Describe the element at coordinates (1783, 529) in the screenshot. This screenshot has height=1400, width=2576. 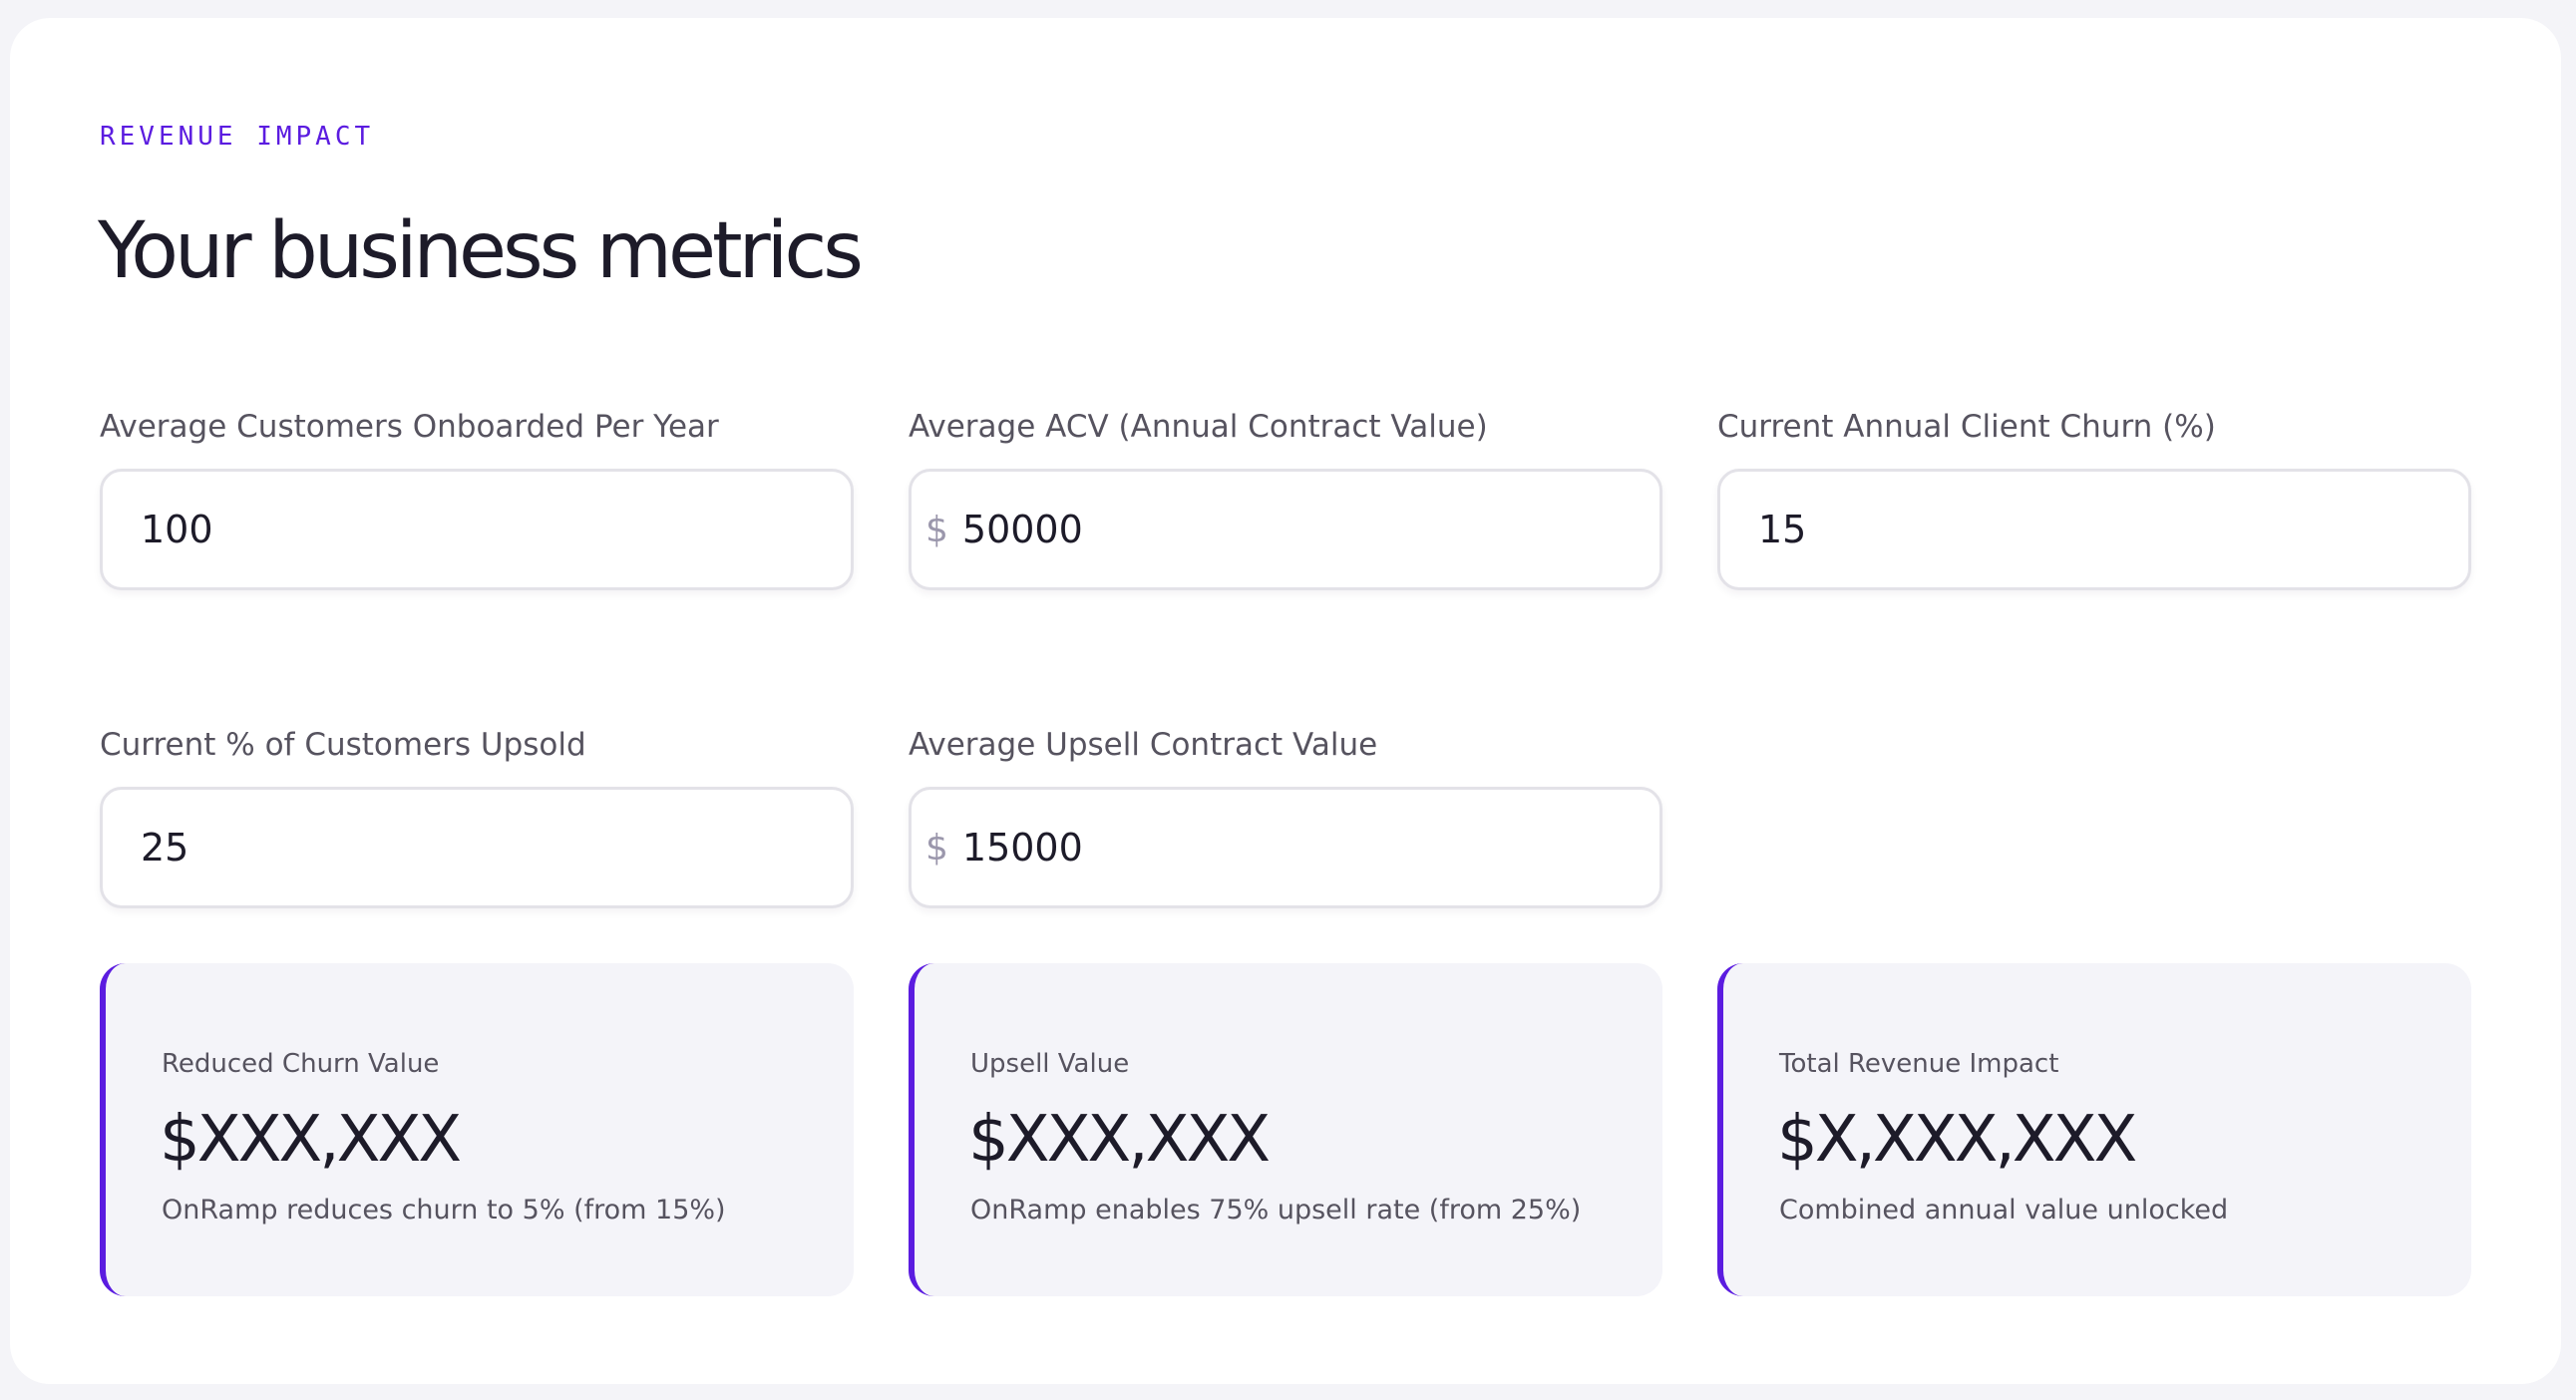
I see `churn-value: 15` at that location.